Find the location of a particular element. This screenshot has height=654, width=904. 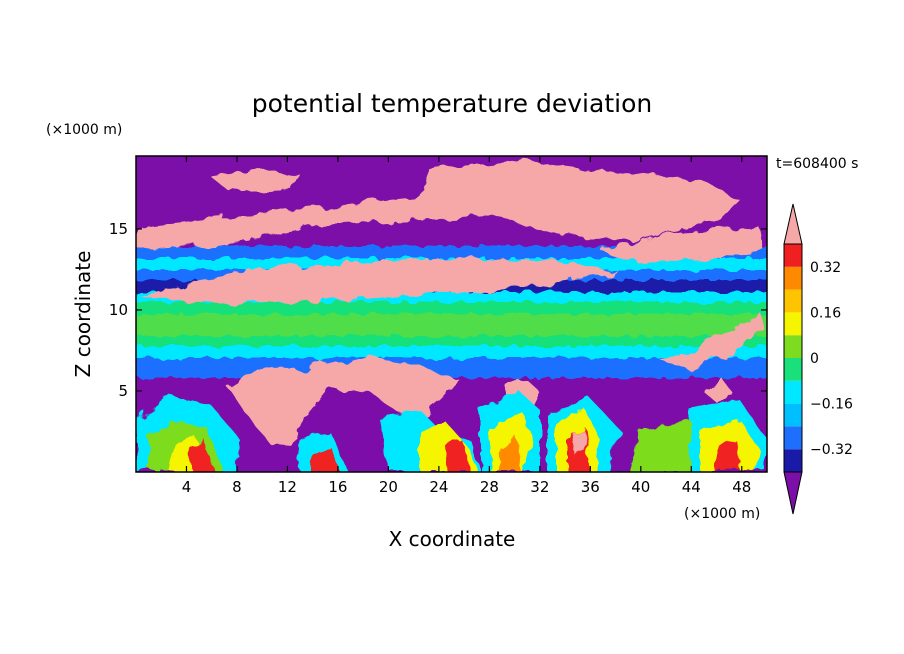

colorbar-tick-label: −0.16 is located at coordinates (831, 405).